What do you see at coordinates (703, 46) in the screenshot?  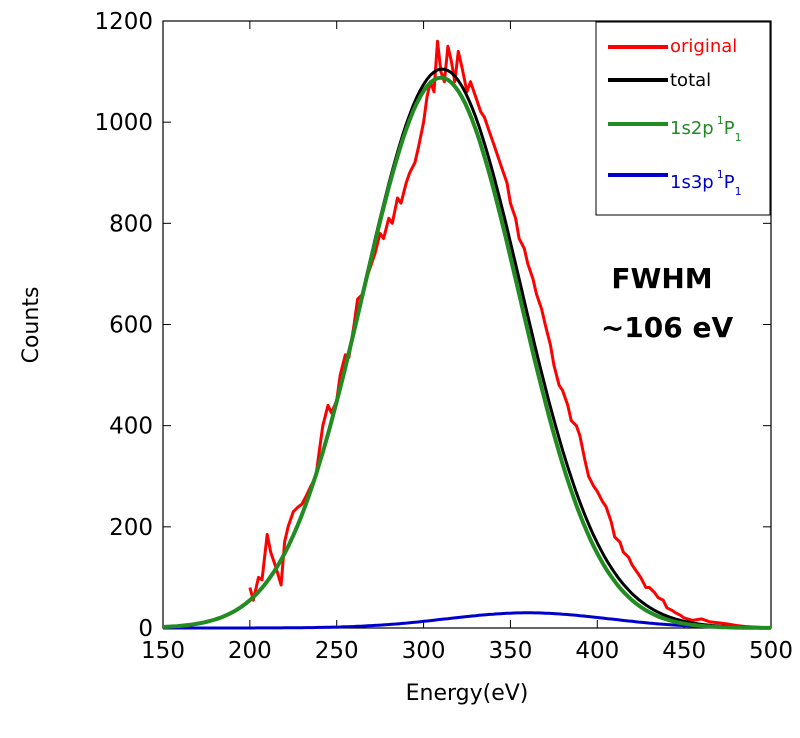 I see `legend-label-original: original` at bounding box center [703, 46].